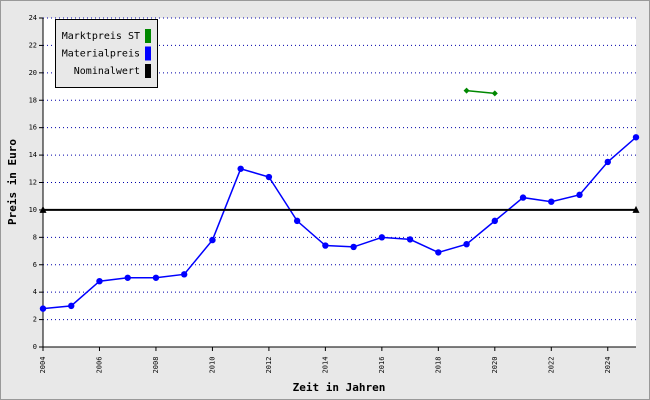 The image size is (650, 400). What do you see at coordinates (551, 365) in the screenshot?
I see `x-tick-label: 2022` at bounding box center [551, 365].